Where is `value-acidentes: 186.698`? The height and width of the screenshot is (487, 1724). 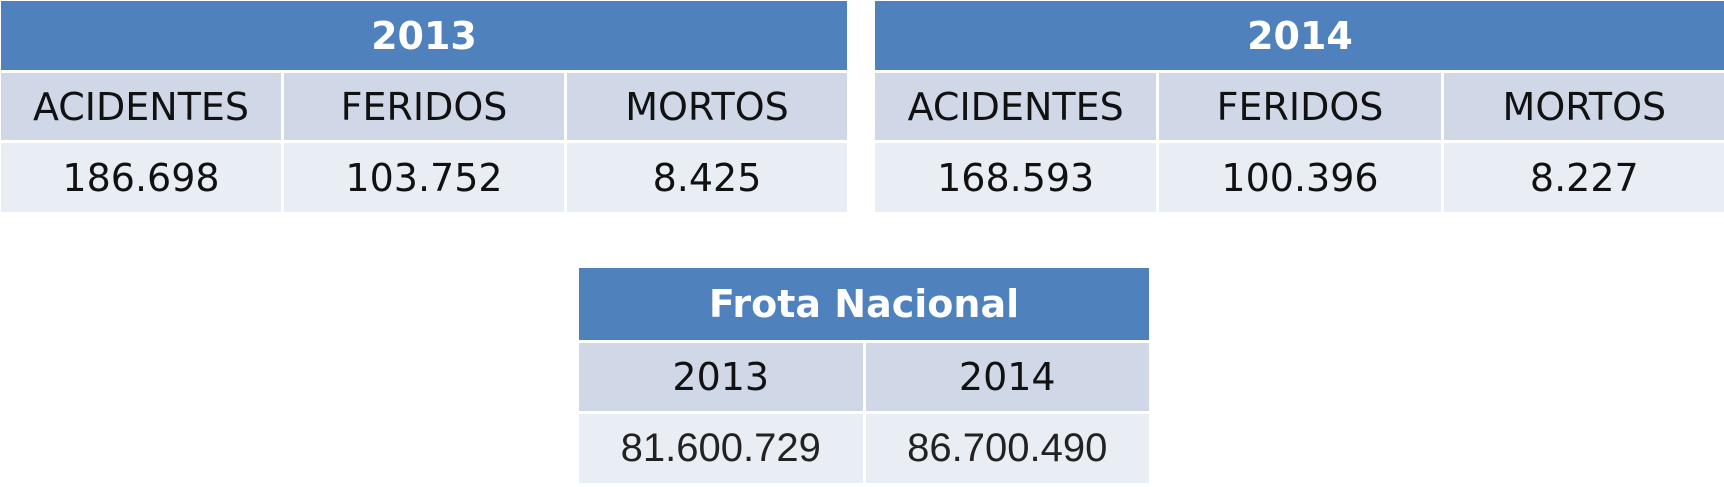 value-acidentes: 186.698 is located at coordinates (142, 177).